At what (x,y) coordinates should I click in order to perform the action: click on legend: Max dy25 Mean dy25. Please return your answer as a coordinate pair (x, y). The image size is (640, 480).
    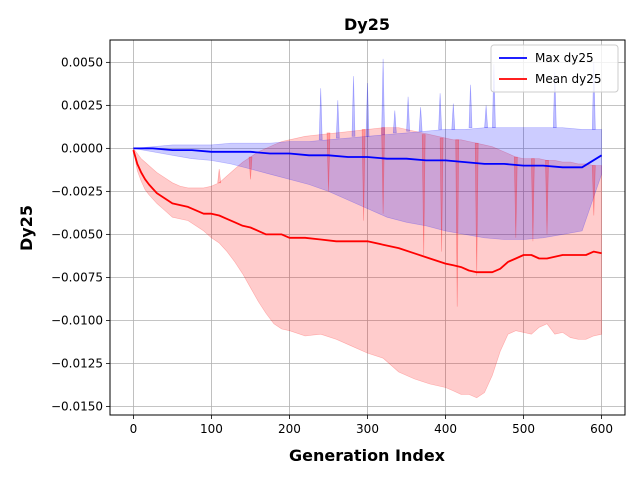
    Looking at the image, I should click on (554, 68).